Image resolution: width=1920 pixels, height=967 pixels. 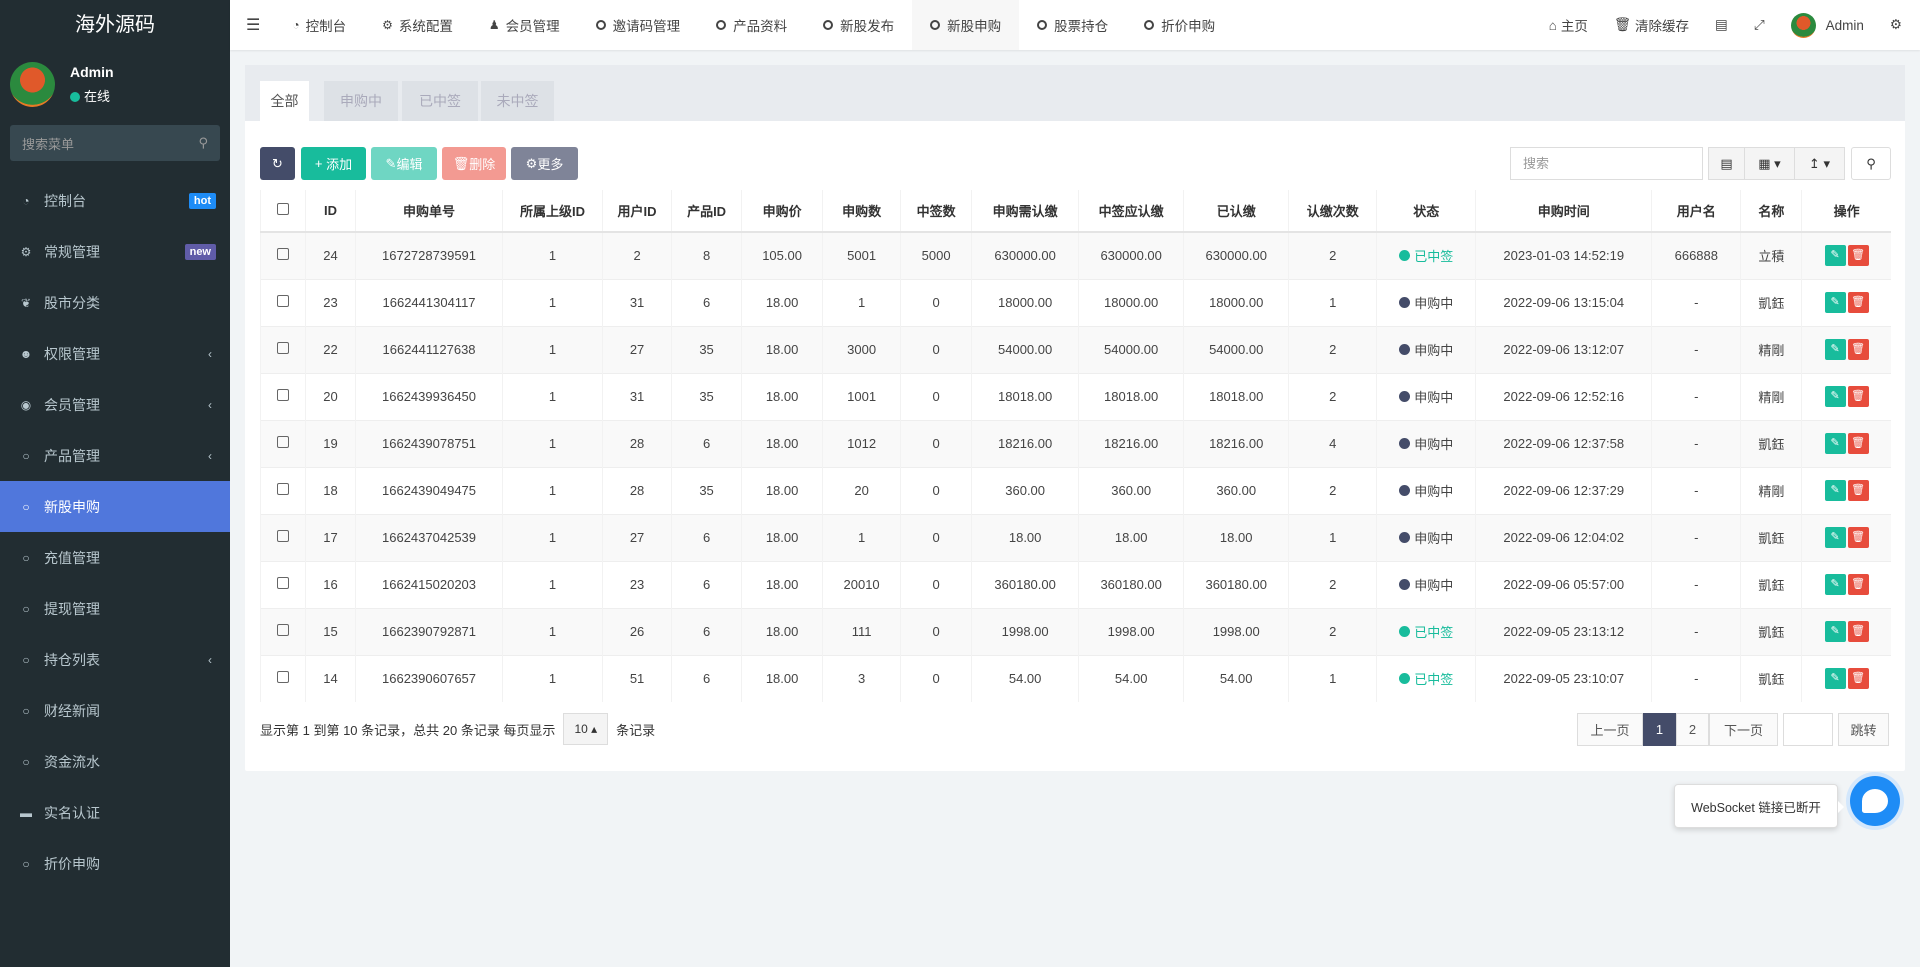 What do you see at coordinates (1659, 729) in the screenshot?
I see `page-1-button: 1` at bounding box center [1659, 729].